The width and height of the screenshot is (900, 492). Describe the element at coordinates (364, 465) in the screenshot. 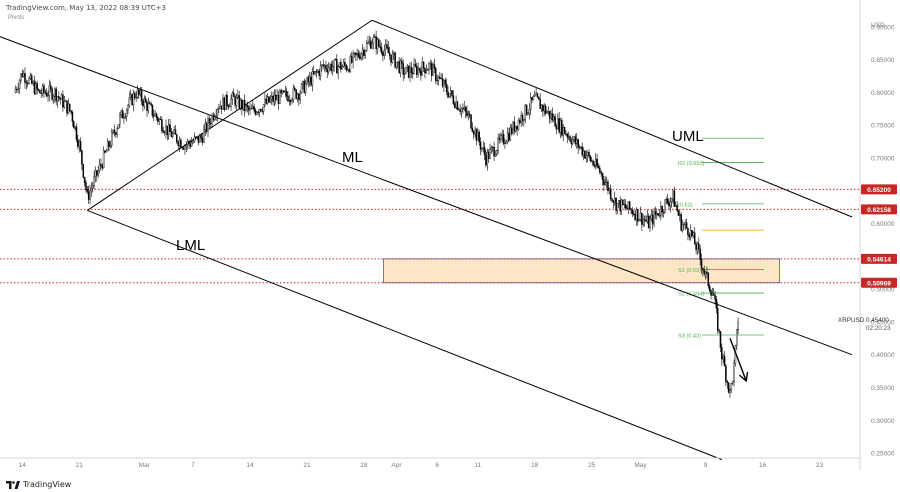

I see `time-tick-label: 28` at that location.